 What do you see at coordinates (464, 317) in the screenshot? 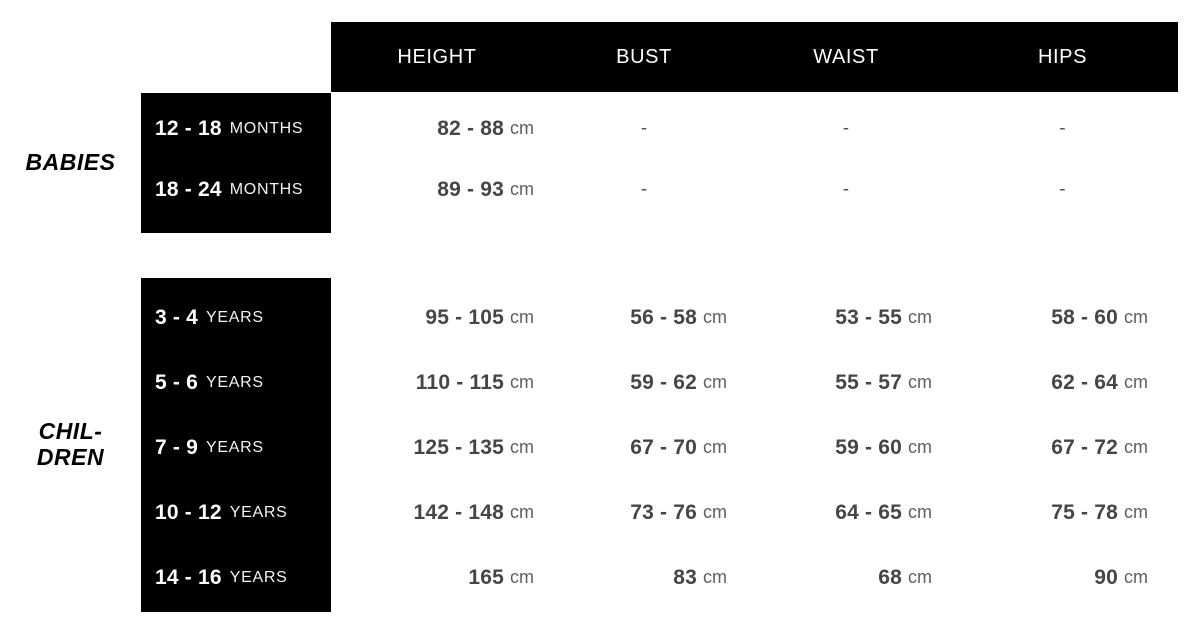
I see `cell-value: 95 - 105` at bounding box center [464, 317].